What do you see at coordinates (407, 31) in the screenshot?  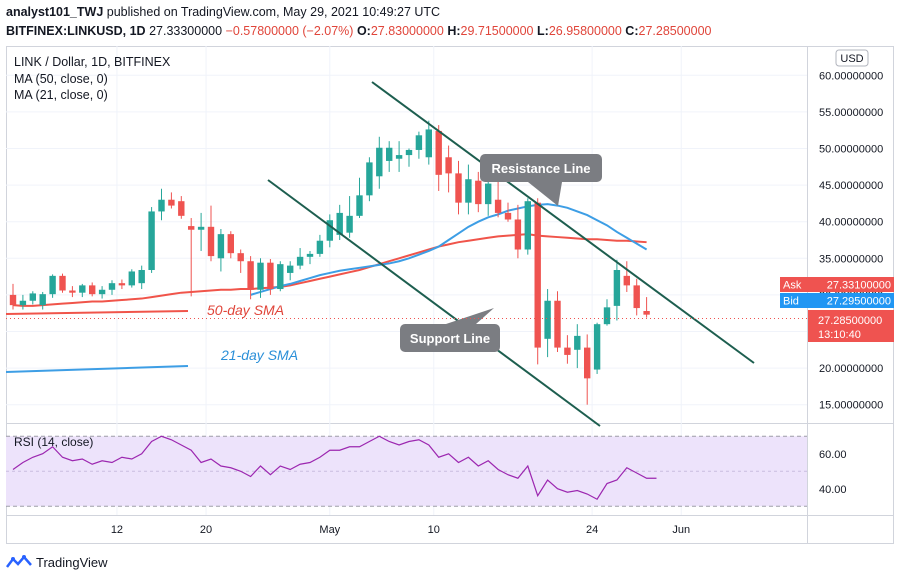 I see `open-value: 27.83000000` at bounding box center [407, 31].